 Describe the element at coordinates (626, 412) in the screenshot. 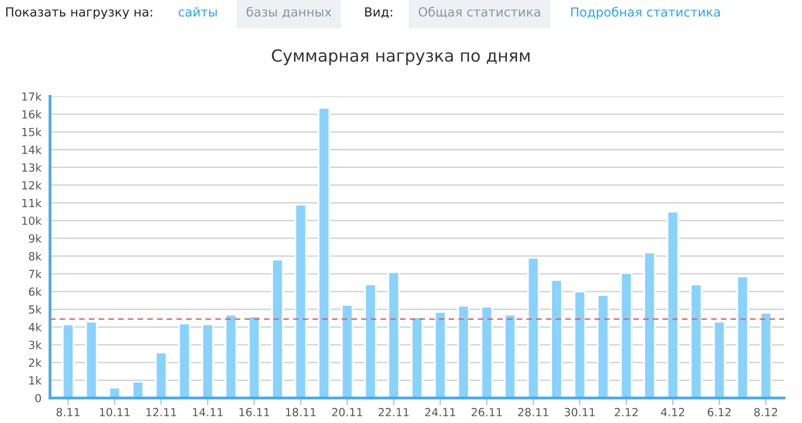

I see `x-tick-label: 2.12` at that location.